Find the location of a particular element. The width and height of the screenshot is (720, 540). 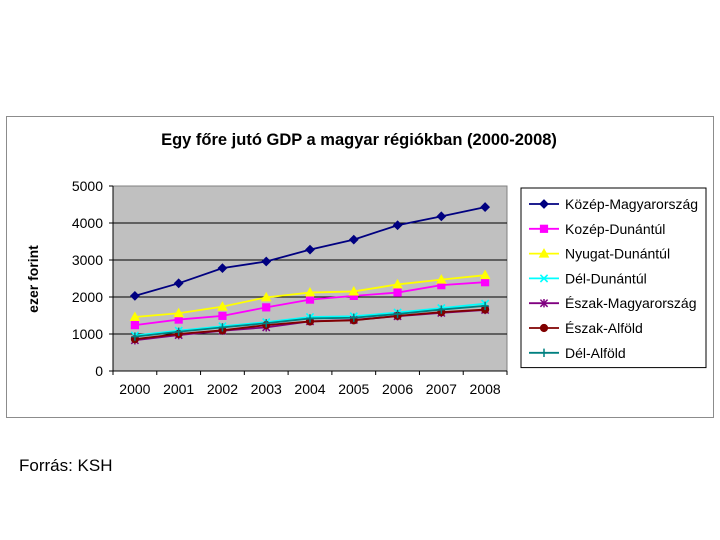

x-tick-label: 2007 is located at coordinates (441, 389).